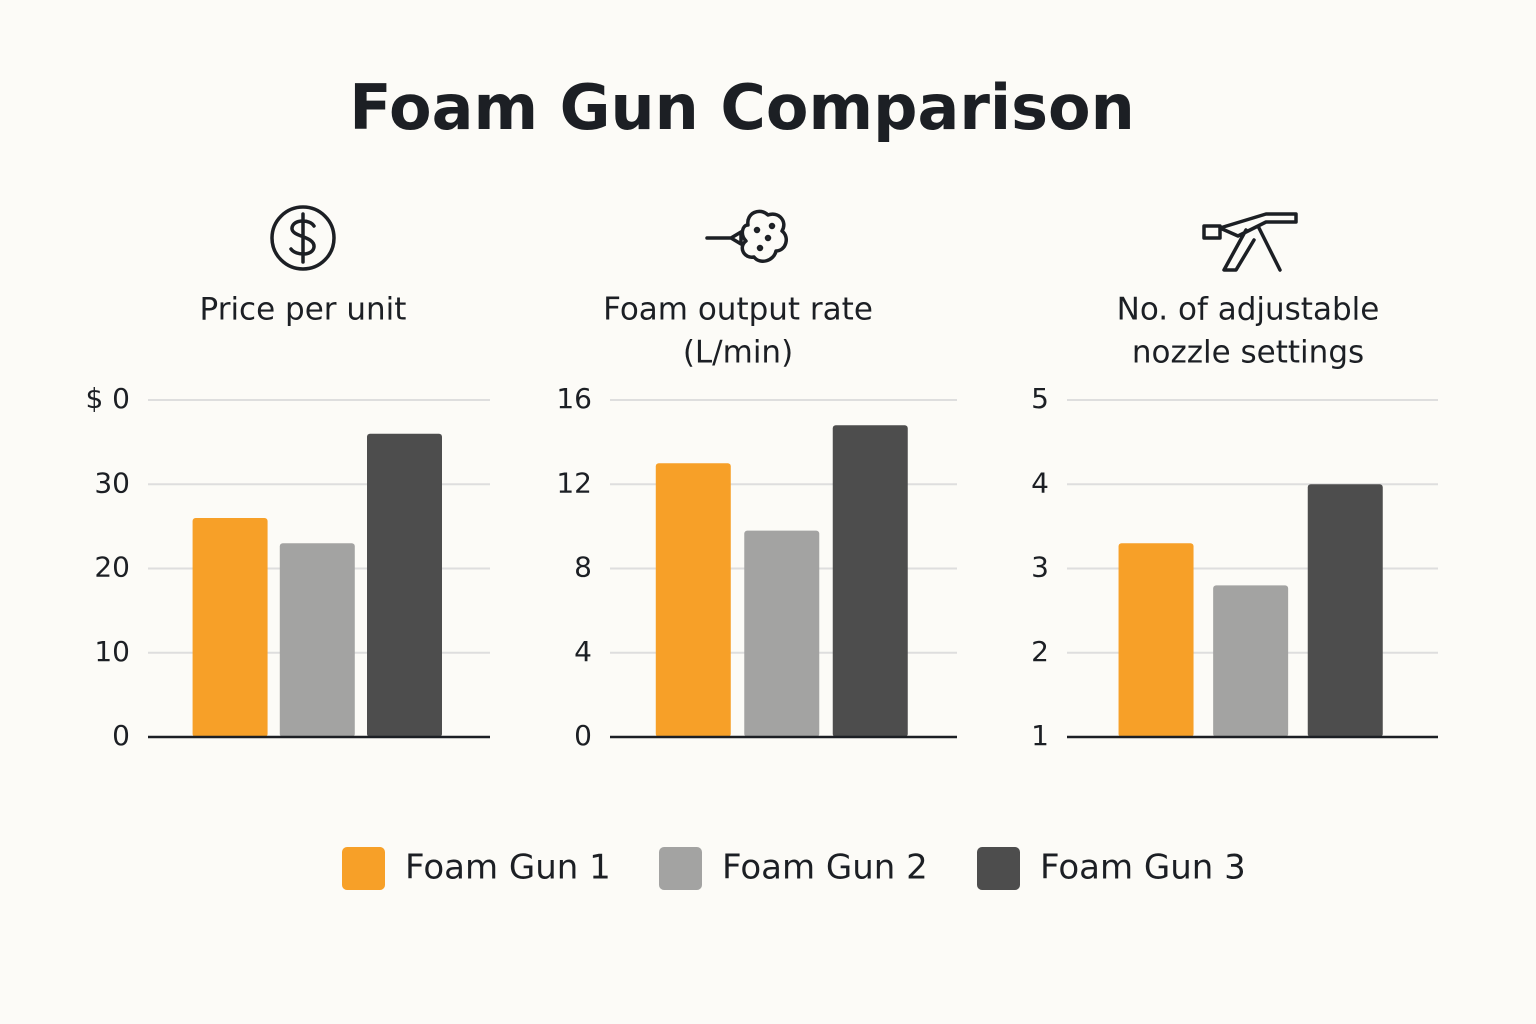 The width and height of the screenshot is (1536, 1024). What do you see at coordinates (1040, 735) in the screenshot?
I see `y-tick-label: 1` at bounding box center [1040, 735].